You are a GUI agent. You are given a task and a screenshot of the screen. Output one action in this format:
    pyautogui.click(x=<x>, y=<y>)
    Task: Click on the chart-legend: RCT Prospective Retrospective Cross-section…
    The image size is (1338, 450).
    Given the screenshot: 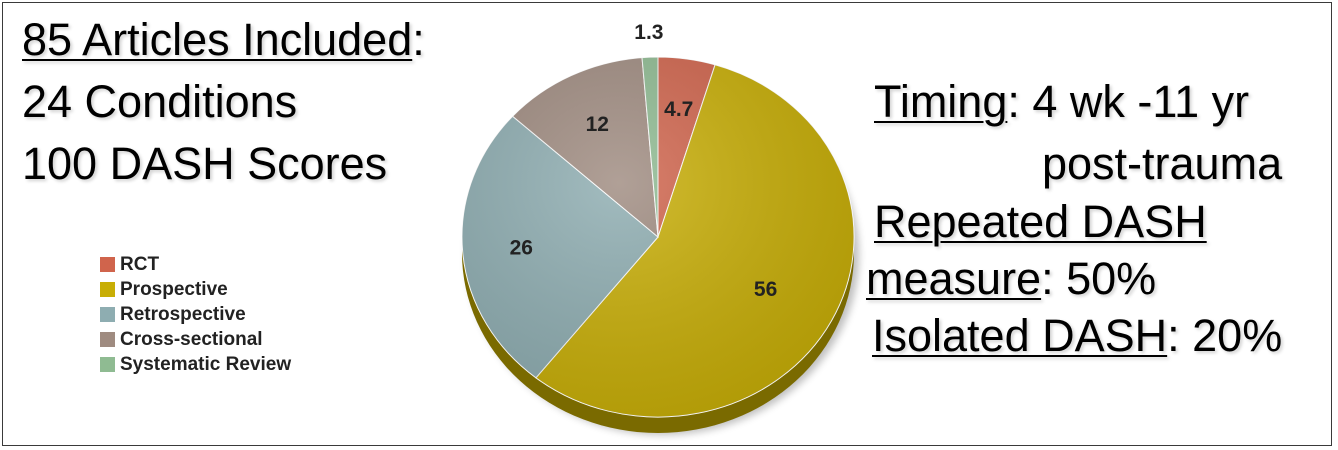 What is the action you would take?
    pyautogui.click(x=195, y=314)
    